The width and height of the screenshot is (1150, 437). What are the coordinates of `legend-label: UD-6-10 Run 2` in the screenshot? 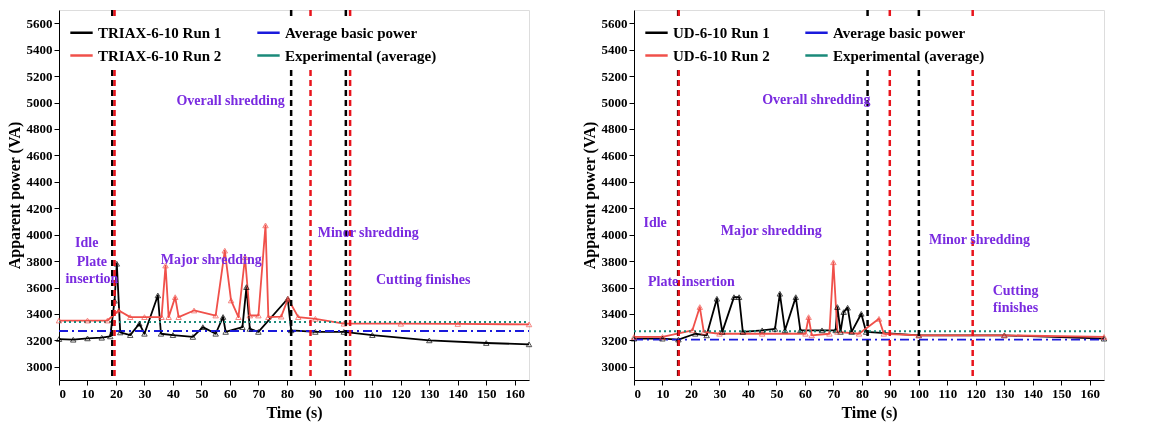 It's located at (721, 55).